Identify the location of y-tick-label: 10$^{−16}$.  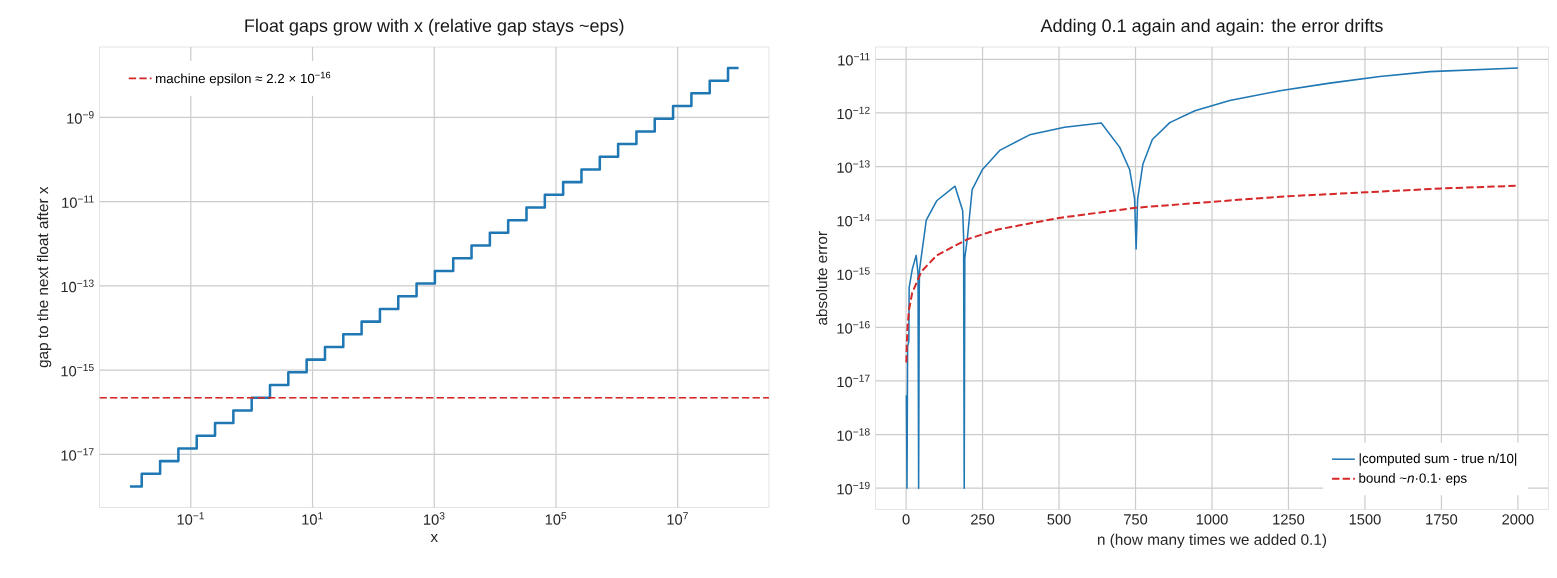
(853, 327).